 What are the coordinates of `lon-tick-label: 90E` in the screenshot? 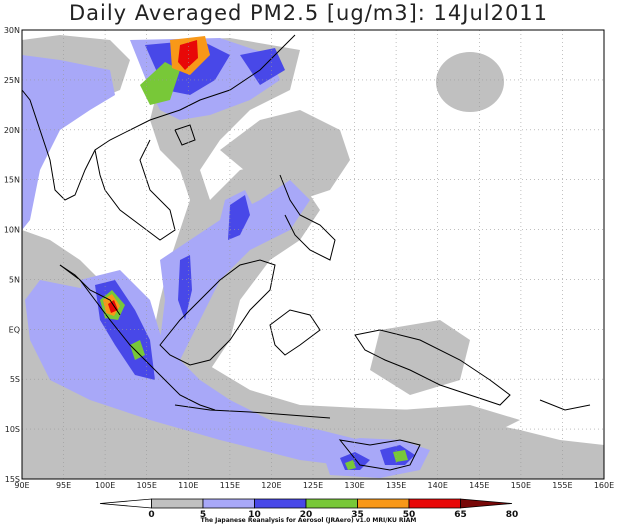 It's located at (21, 485).